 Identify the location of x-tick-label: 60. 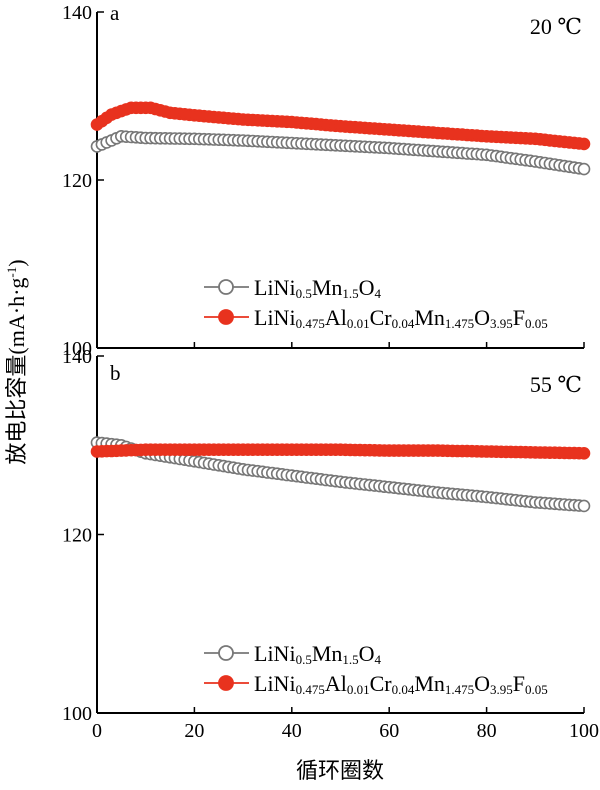
(389, 731).